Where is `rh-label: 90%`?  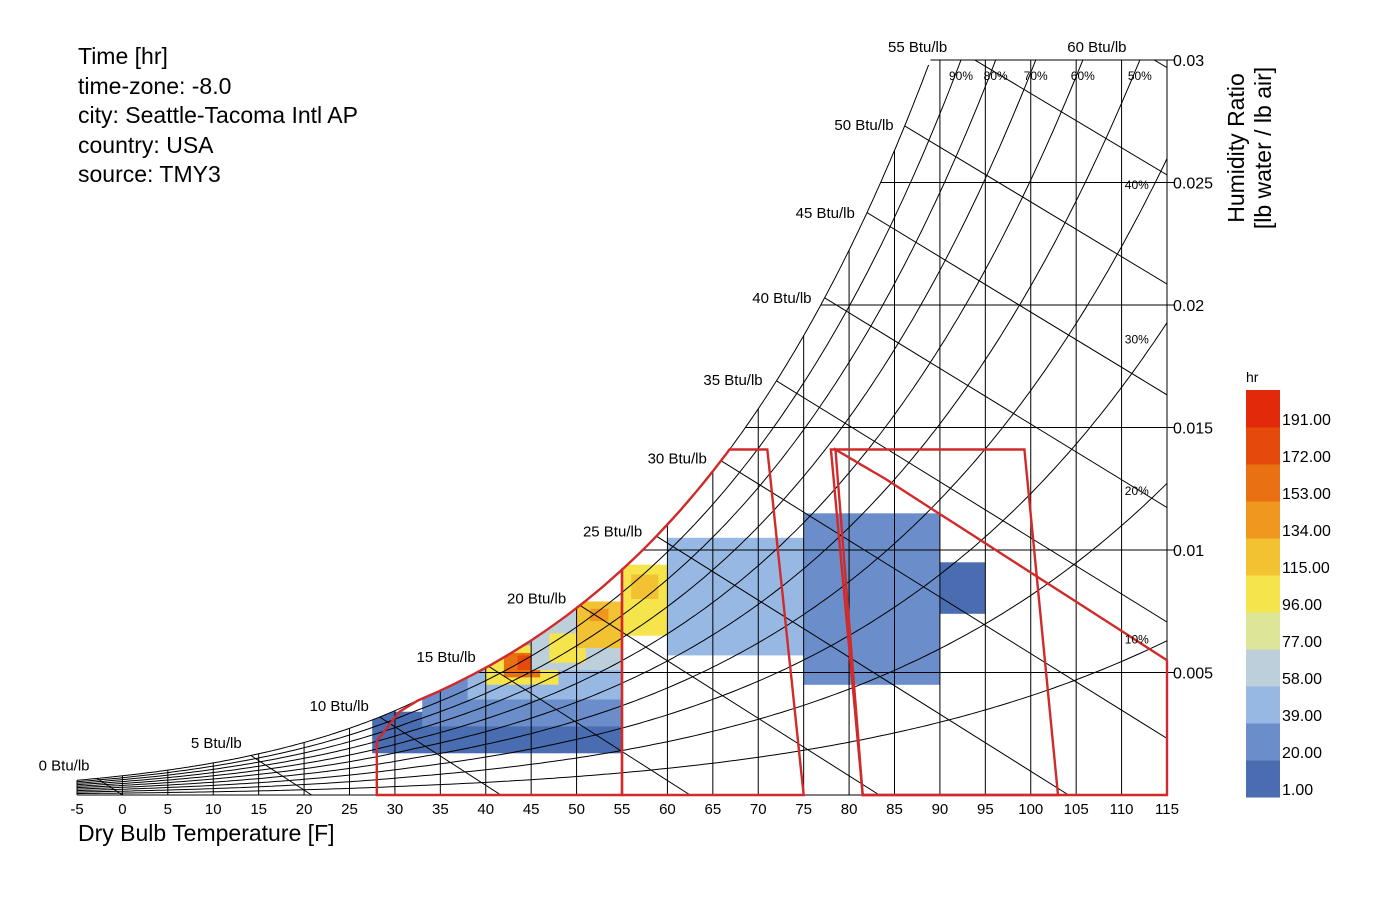
rh-label: 90% is located at coordinates (961, 76).